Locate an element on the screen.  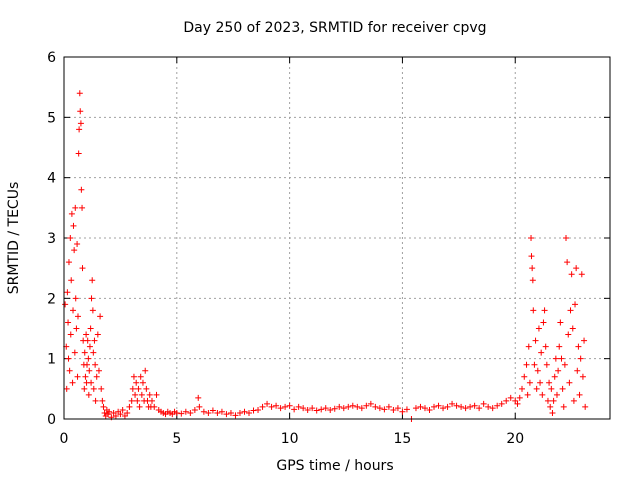
y-tick-label: 3 is located at coordinates (51, 239).